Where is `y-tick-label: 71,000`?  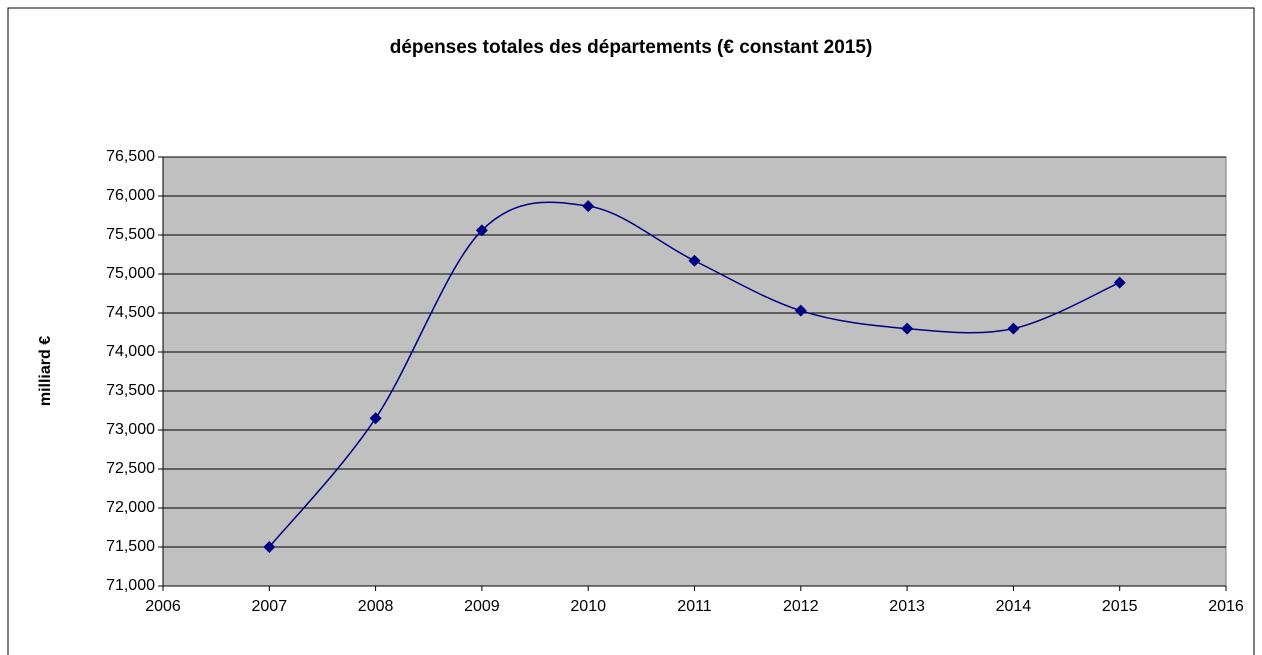
y-tick-label: 71,000 is located at coordinates (130, 585).